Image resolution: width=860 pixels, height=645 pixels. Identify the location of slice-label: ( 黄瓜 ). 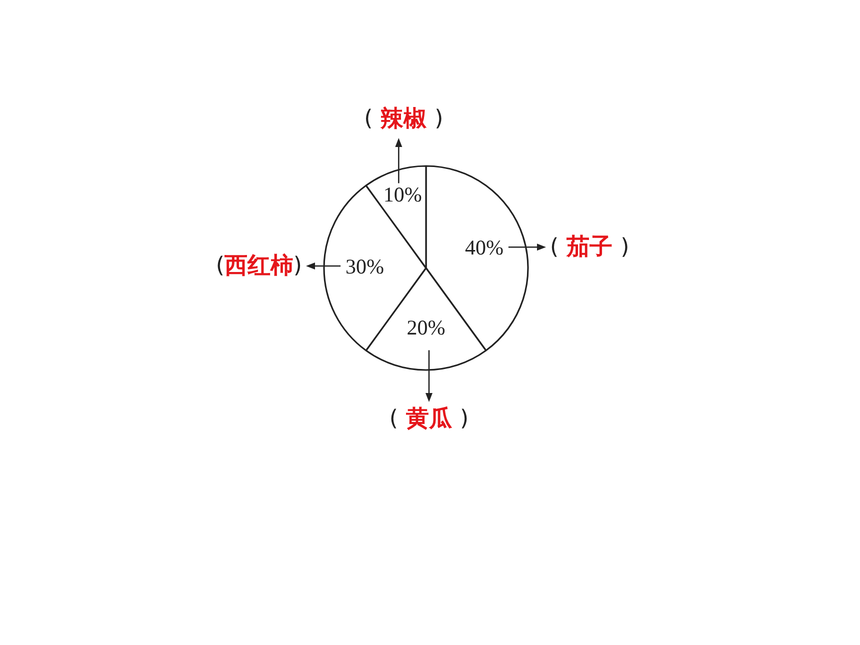
(429, 419).